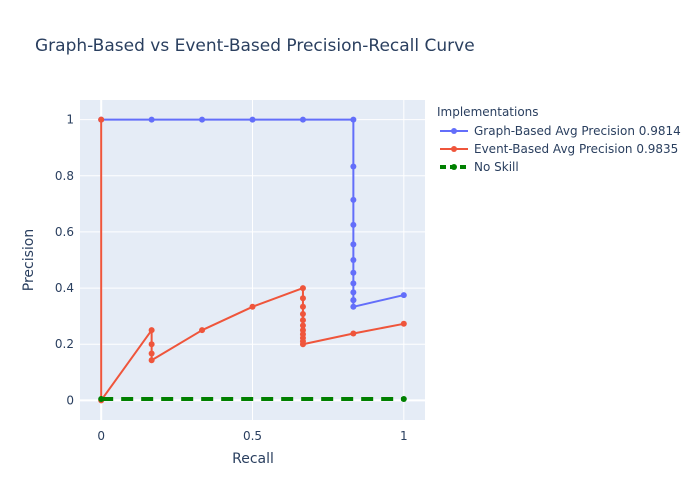 The height and width of the screenshot is (500, 700). I want to click on legend-entry-label: Graph-Based Avg Precision 0.9814, so click(577, 131).